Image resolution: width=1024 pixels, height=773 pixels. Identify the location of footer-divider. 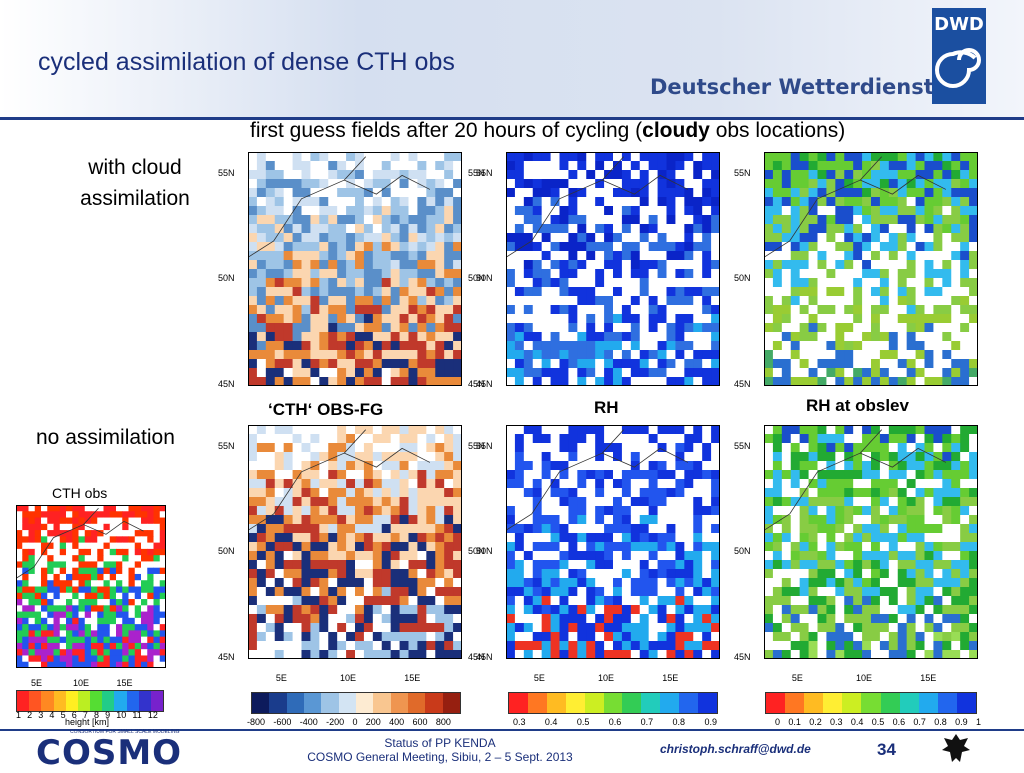
(512, 730).